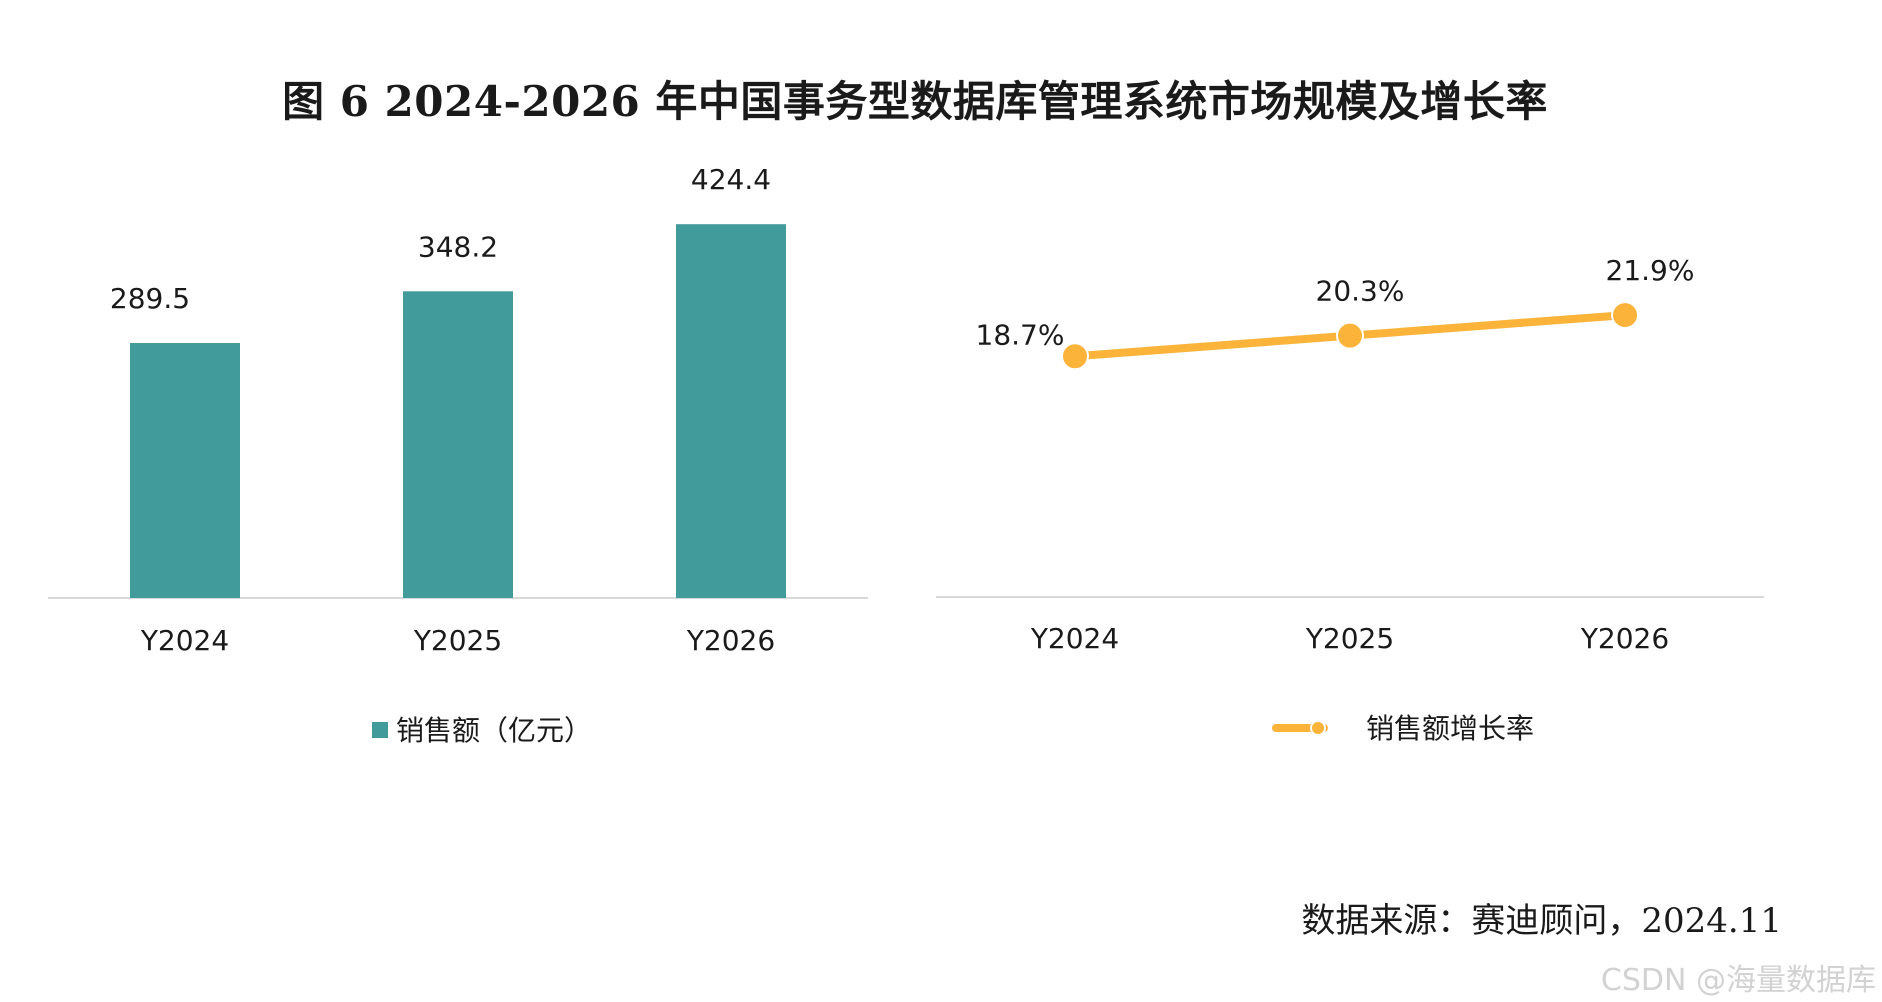 This screenshot has height=1002, width=1882. Describe the element at coordinates (1450, 728) in the screenshot. I see `line-legend-label: 销售额增长率` at that location.